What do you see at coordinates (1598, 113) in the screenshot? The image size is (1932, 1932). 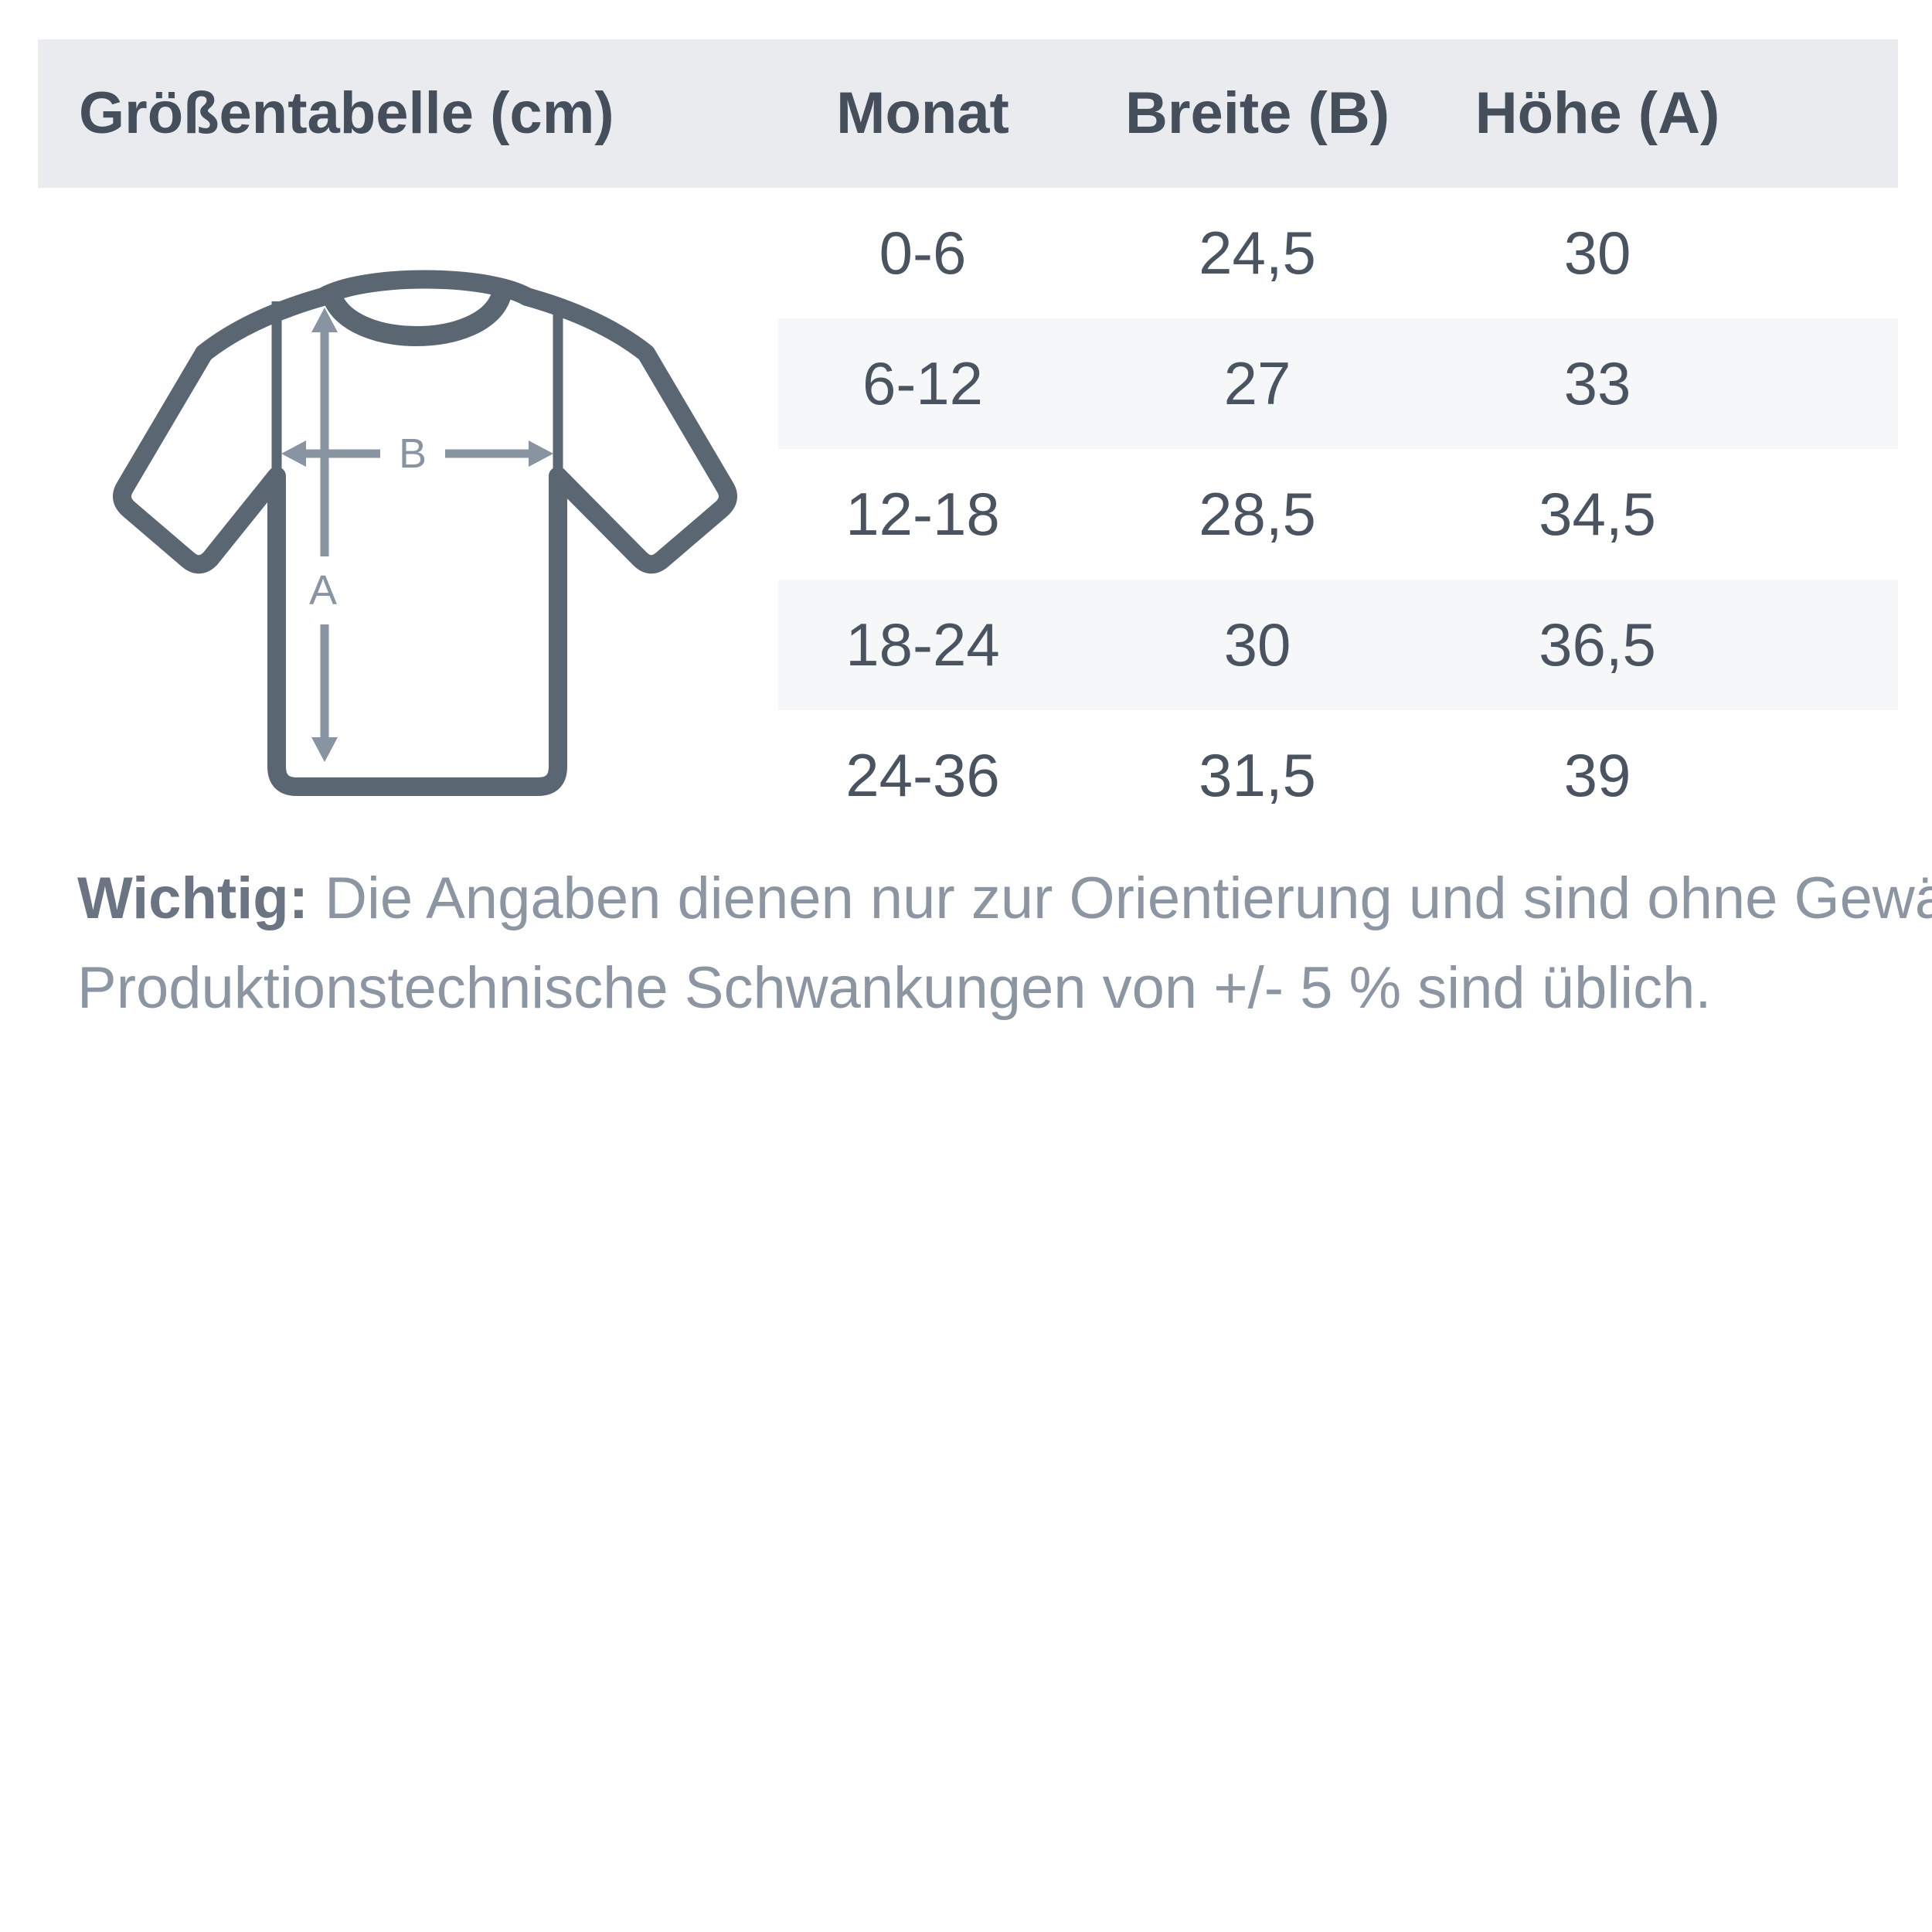 I see `column-header-hoehe: Höhe (A)` at bounding box center [1598, 113].